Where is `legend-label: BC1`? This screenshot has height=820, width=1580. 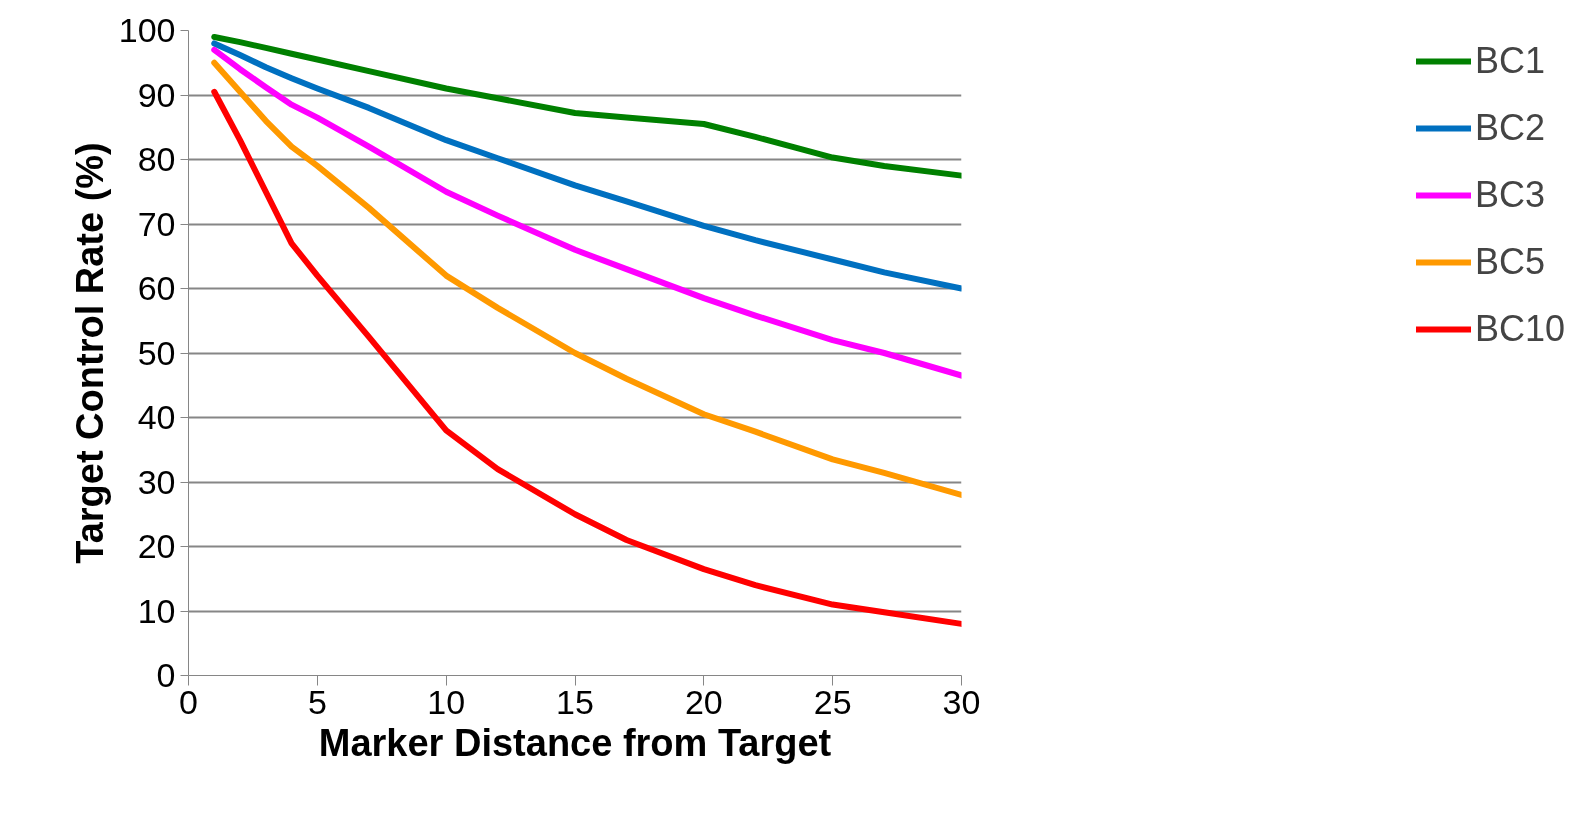
legend-label: BC1 is located at coordinates (1509, 61).